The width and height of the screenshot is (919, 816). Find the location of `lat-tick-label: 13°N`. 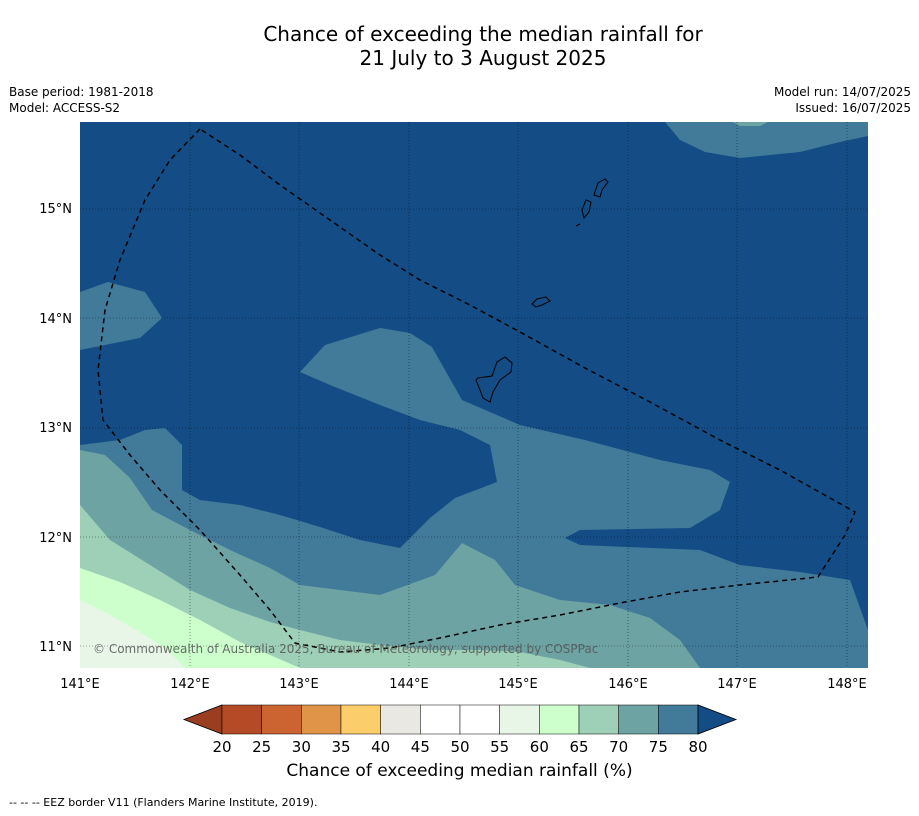

lat-tick-label: 13°N is located at coordinates (55, 428).